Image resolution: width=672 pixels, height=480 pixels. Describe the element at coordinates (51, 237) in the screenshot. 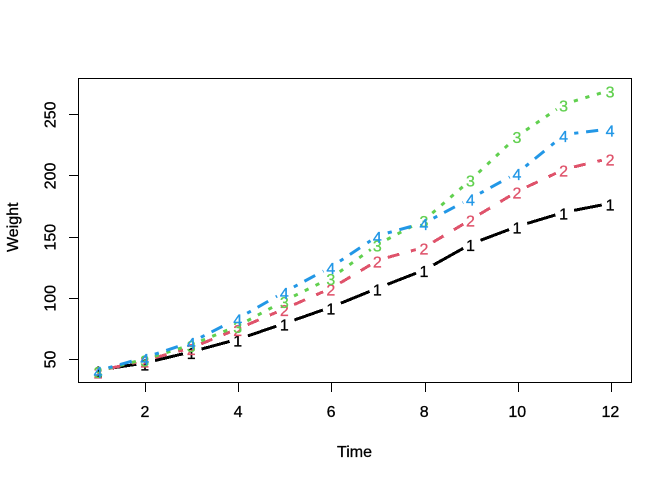

I see `svg-text: 150` at that location.